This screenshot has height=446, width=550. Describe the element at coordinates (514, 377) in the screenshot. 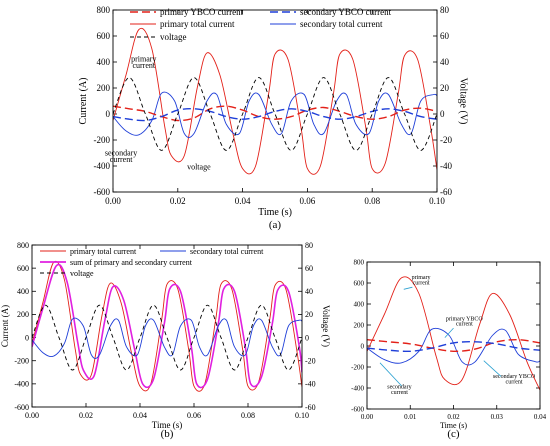

I see `annotation: secondary YBCO` at that location.